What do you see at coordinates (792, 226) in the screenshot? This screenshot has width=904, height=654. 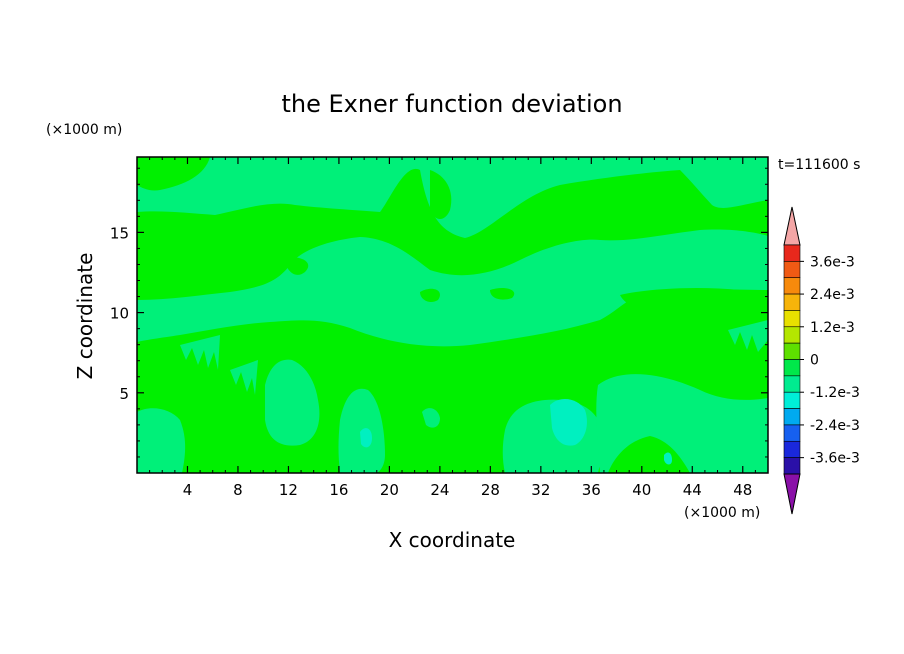 I see `colorbar-over-triangle` at bounding box center [792, 226].